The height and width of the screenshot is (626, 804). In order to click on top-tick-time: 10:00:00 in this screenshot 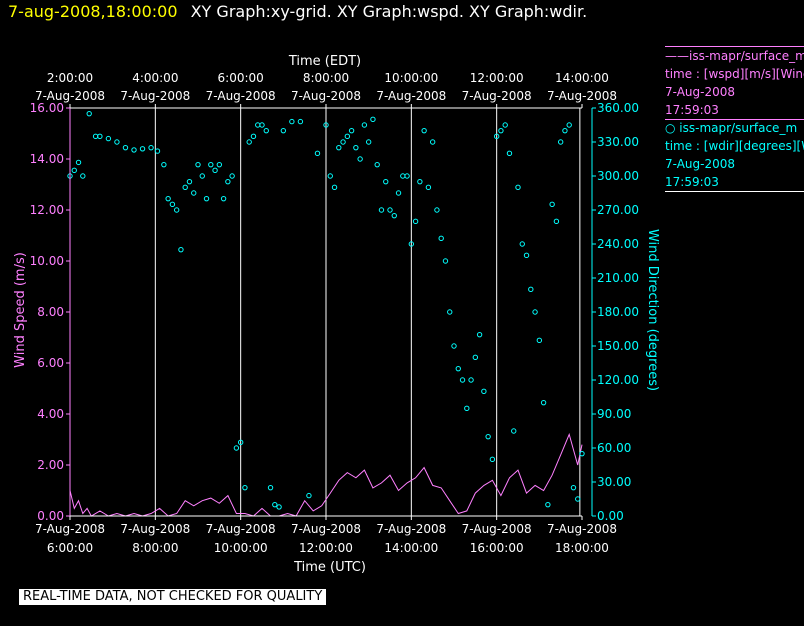, I will do `click(411, 78)`.